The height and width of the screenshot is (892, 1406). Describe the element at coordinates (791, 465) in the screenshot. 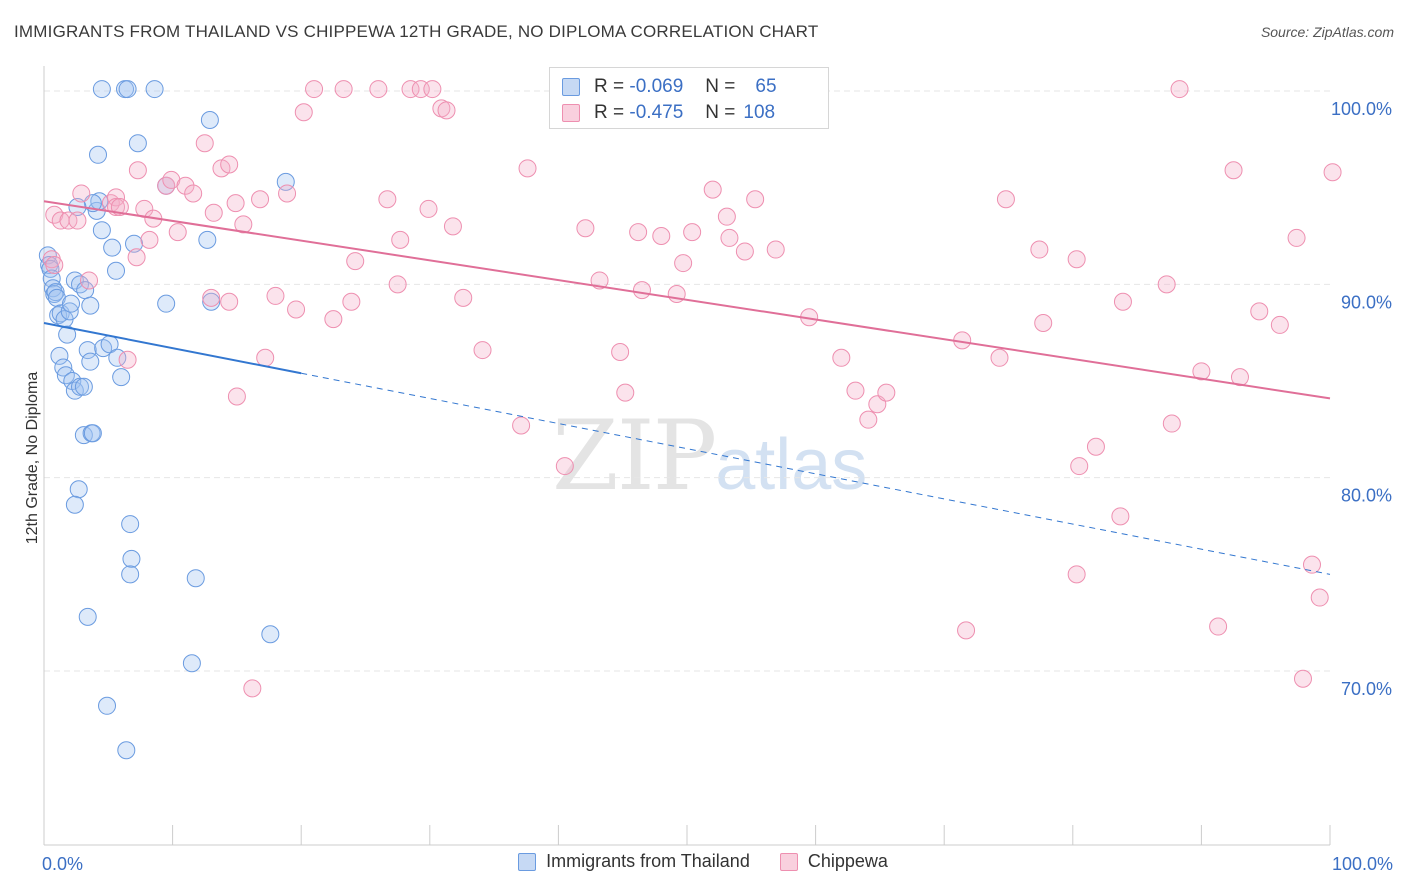

I see `watermark-atlas: atlas` at that location.